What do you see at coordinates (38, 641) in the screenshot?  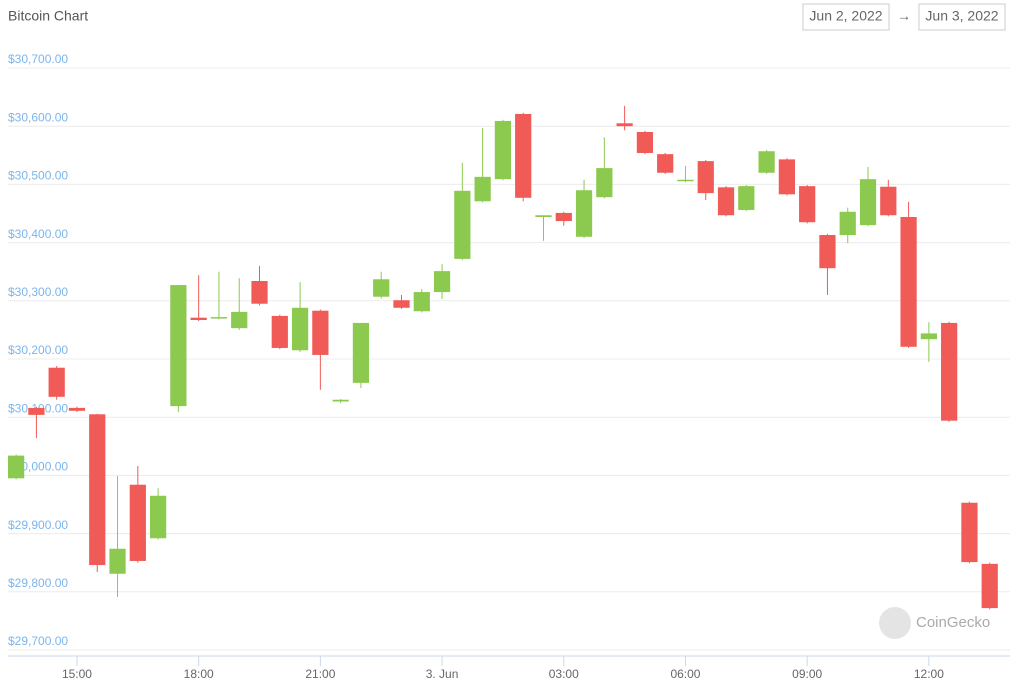 I see `y-tick-label: $29,700.00` at bounding box center [38, 641].